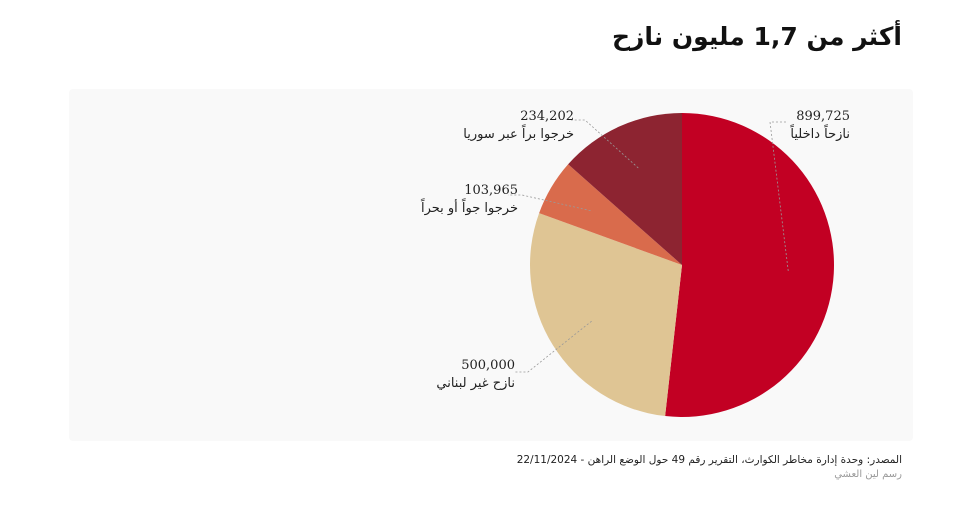  What do you see at coordinates (475, 375) in the screenshot?
I see `label-non-lebanese: 500,000 نازح غير لبناني` at bounding box center [475, 375].